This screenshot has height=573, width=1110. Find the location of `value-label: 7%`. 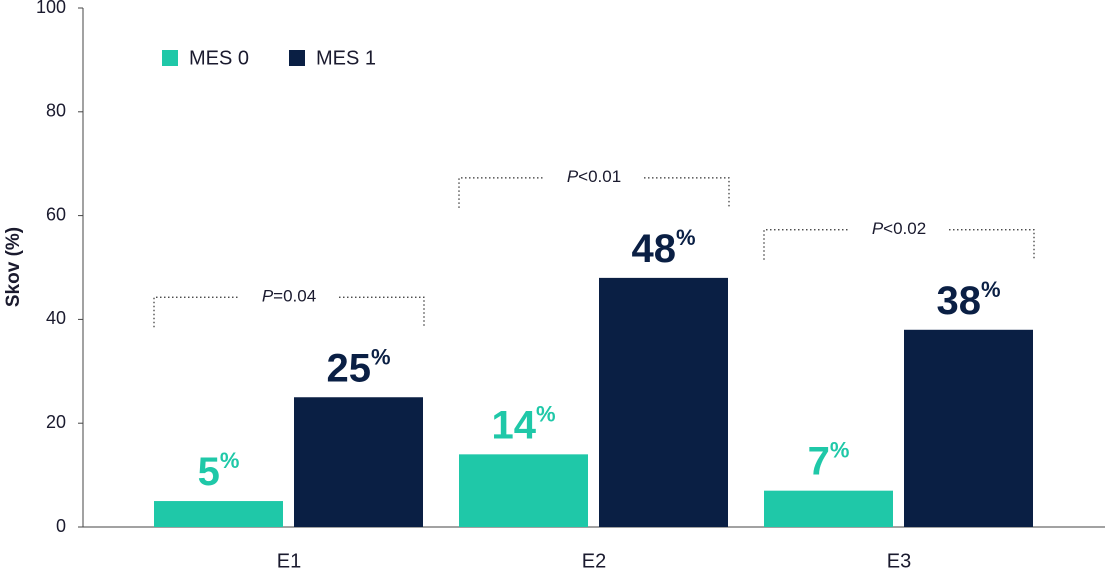

value-label: 7% is located at coordinates (829, 460).